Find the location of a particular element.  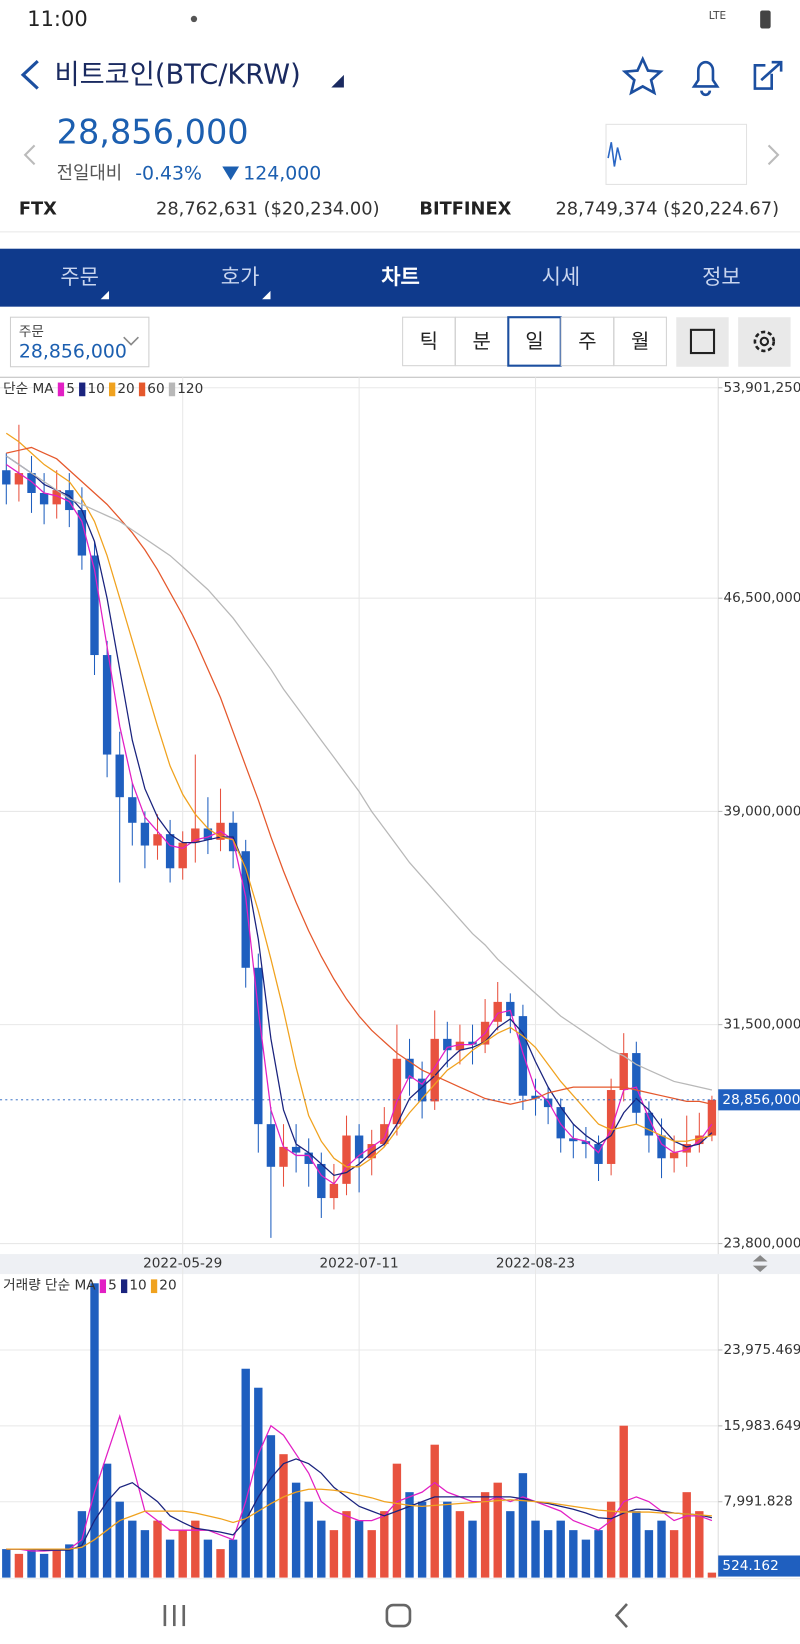

draw-icon is located at coordinates (702, 341).